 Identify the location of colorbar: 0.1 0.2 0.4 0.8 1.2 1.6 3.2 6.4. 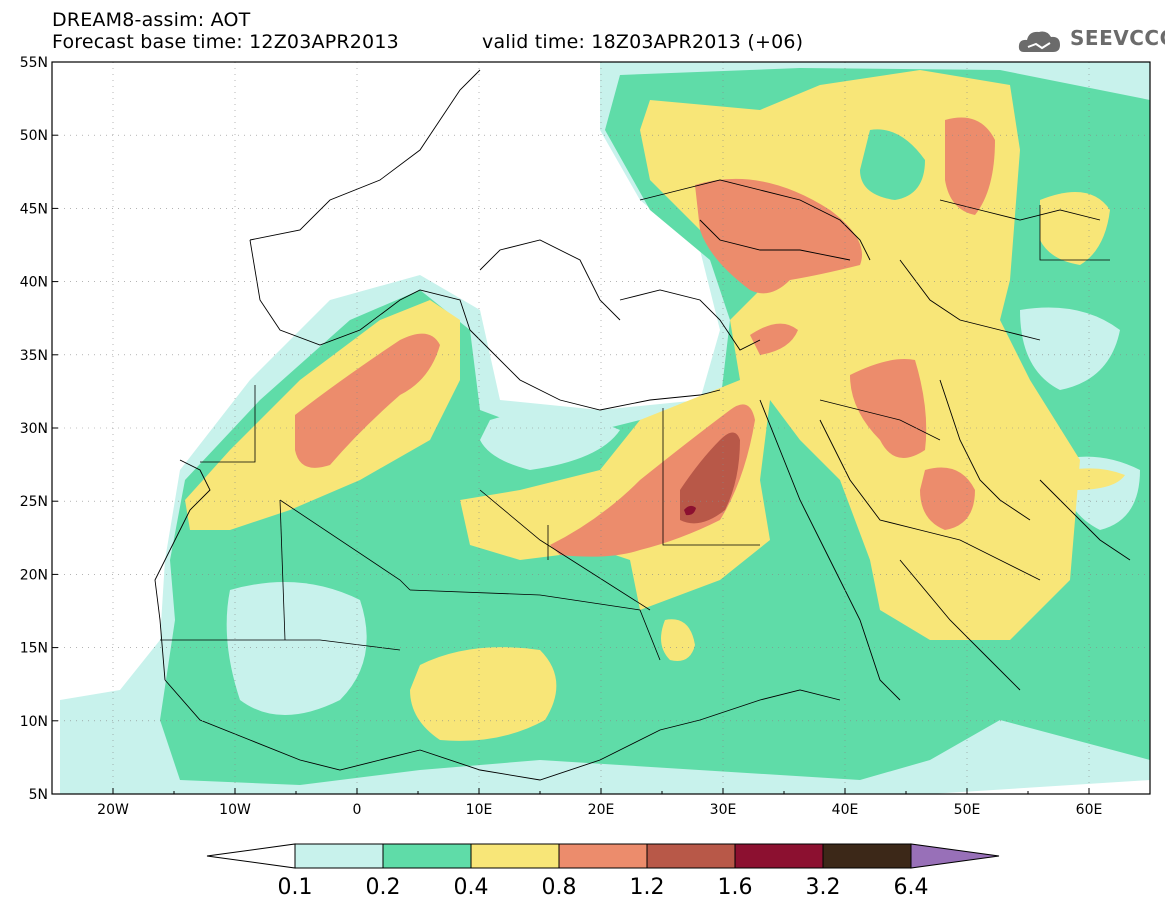
(603, 871).